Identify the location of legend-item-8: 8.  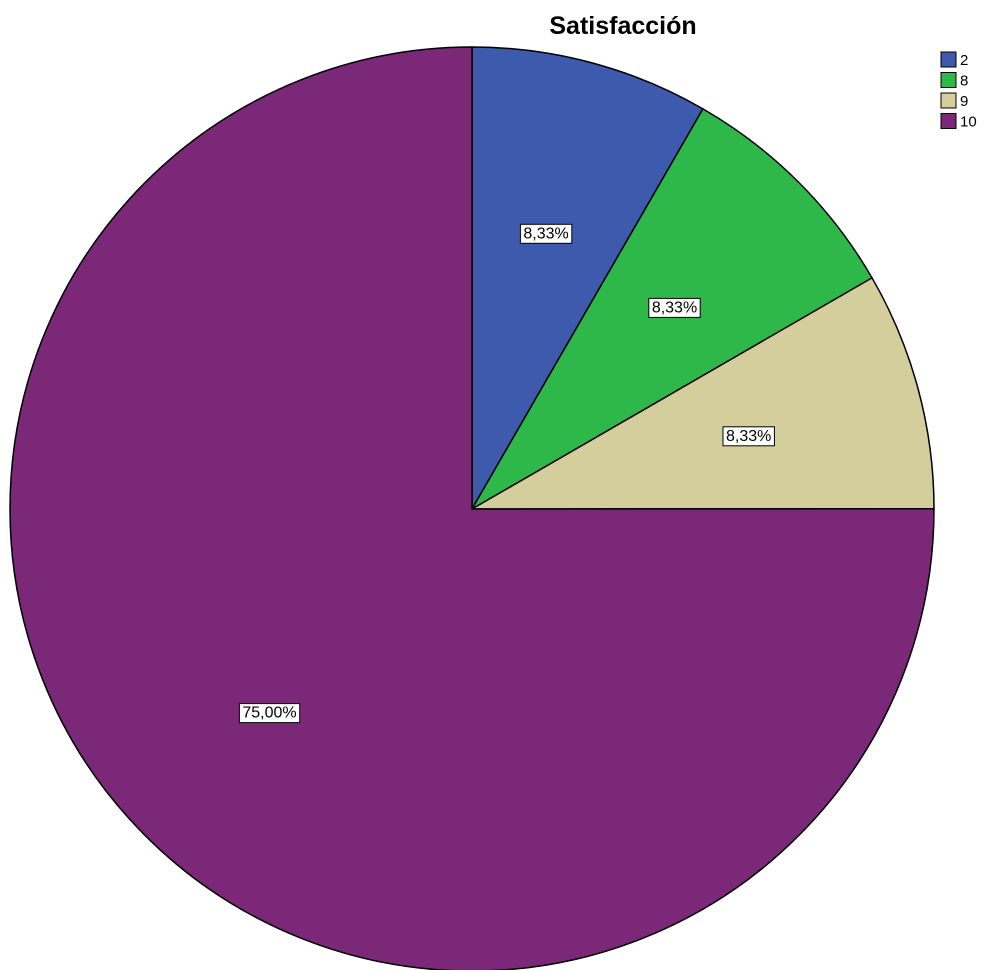
(954, 81).